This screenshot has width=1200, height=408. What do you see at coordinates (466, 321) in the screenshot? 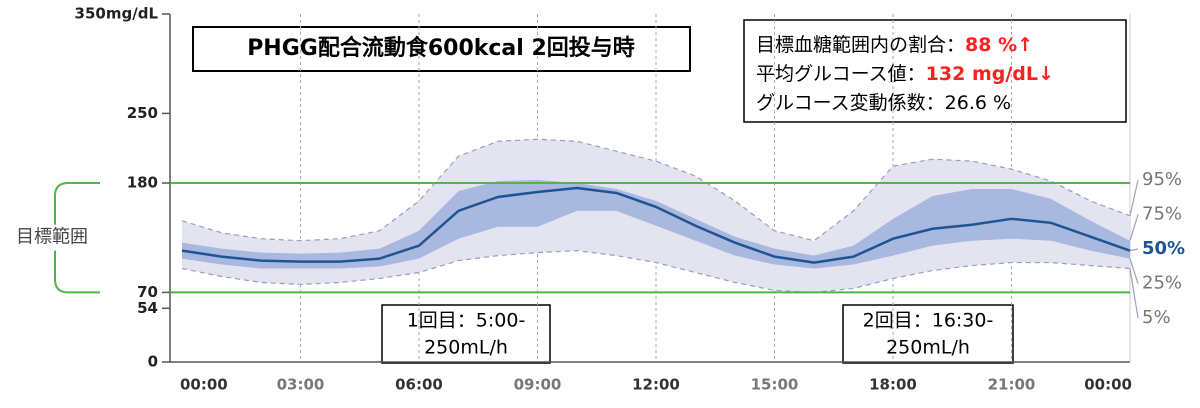
I see `annotation: 1回目：5:00-` at bounding box center [466, 321].